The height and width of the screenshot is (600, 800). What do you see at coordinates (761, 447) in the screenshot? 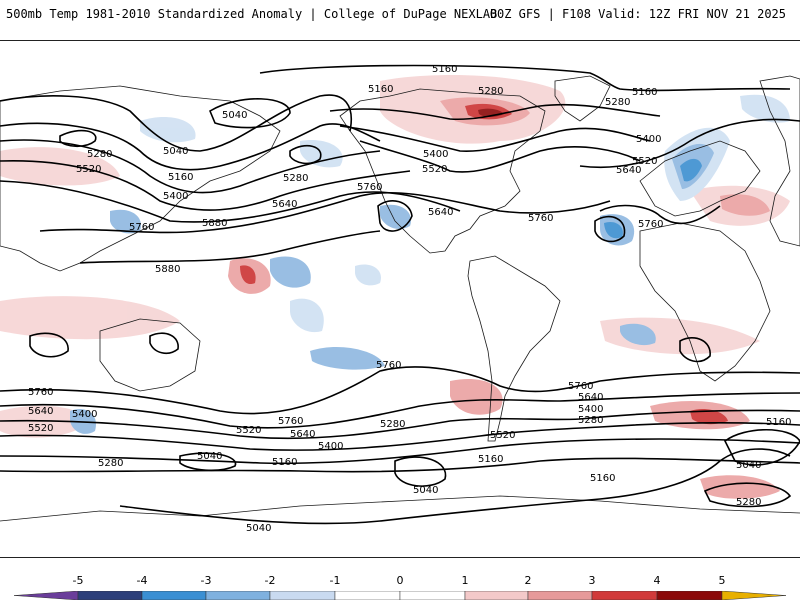
I see `contour-5160-east` at bounding box center [761, 447].